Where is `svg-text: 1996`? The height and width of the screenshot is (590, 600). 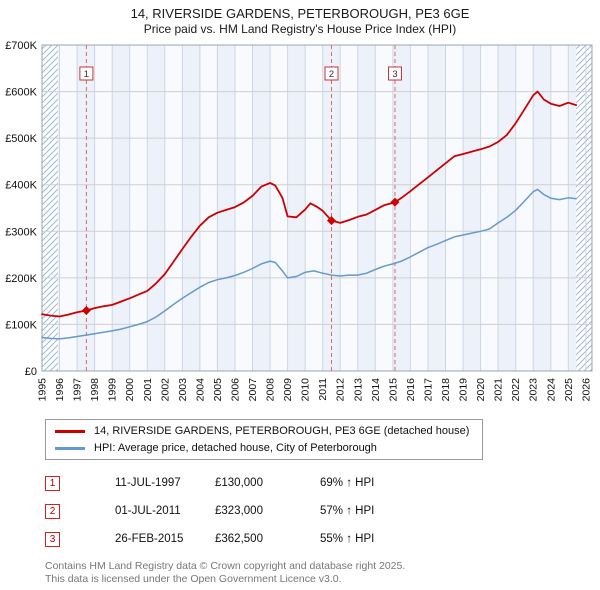
svg-text: 1996 is located at coordinates (60, 390).